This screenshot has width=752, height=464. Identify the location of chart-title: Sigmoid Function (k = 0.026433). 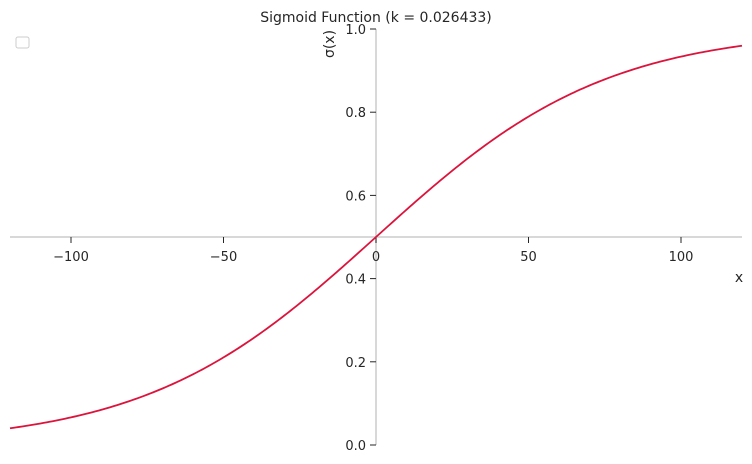
(376, 18).